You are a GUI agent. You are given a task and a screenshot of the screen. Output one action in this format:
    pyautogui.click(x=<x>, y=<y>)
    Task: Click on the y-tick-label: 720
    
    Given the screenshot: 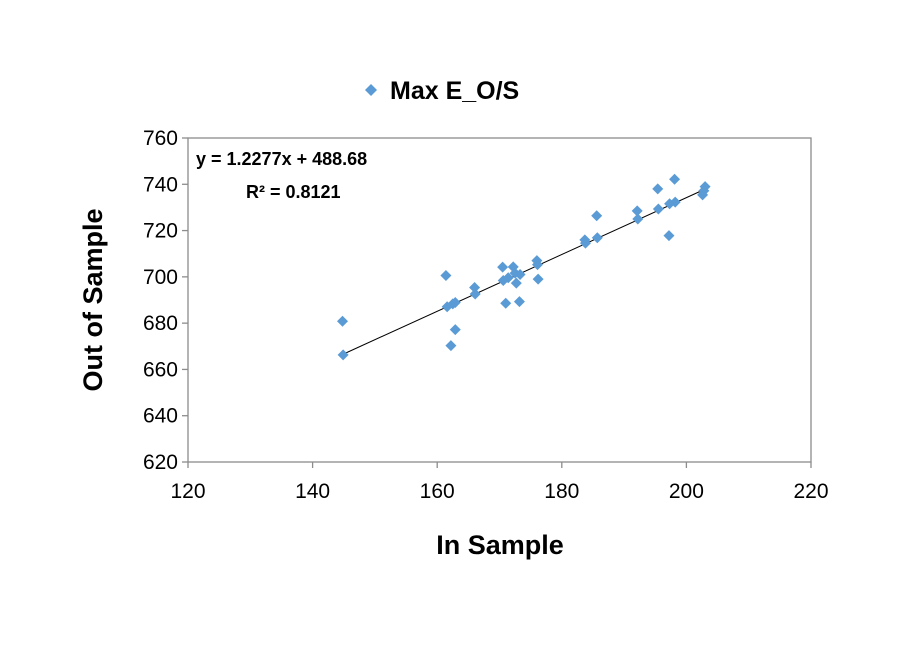 What is the action you would take?
    pyautogui.click(x=160, y=231)
    